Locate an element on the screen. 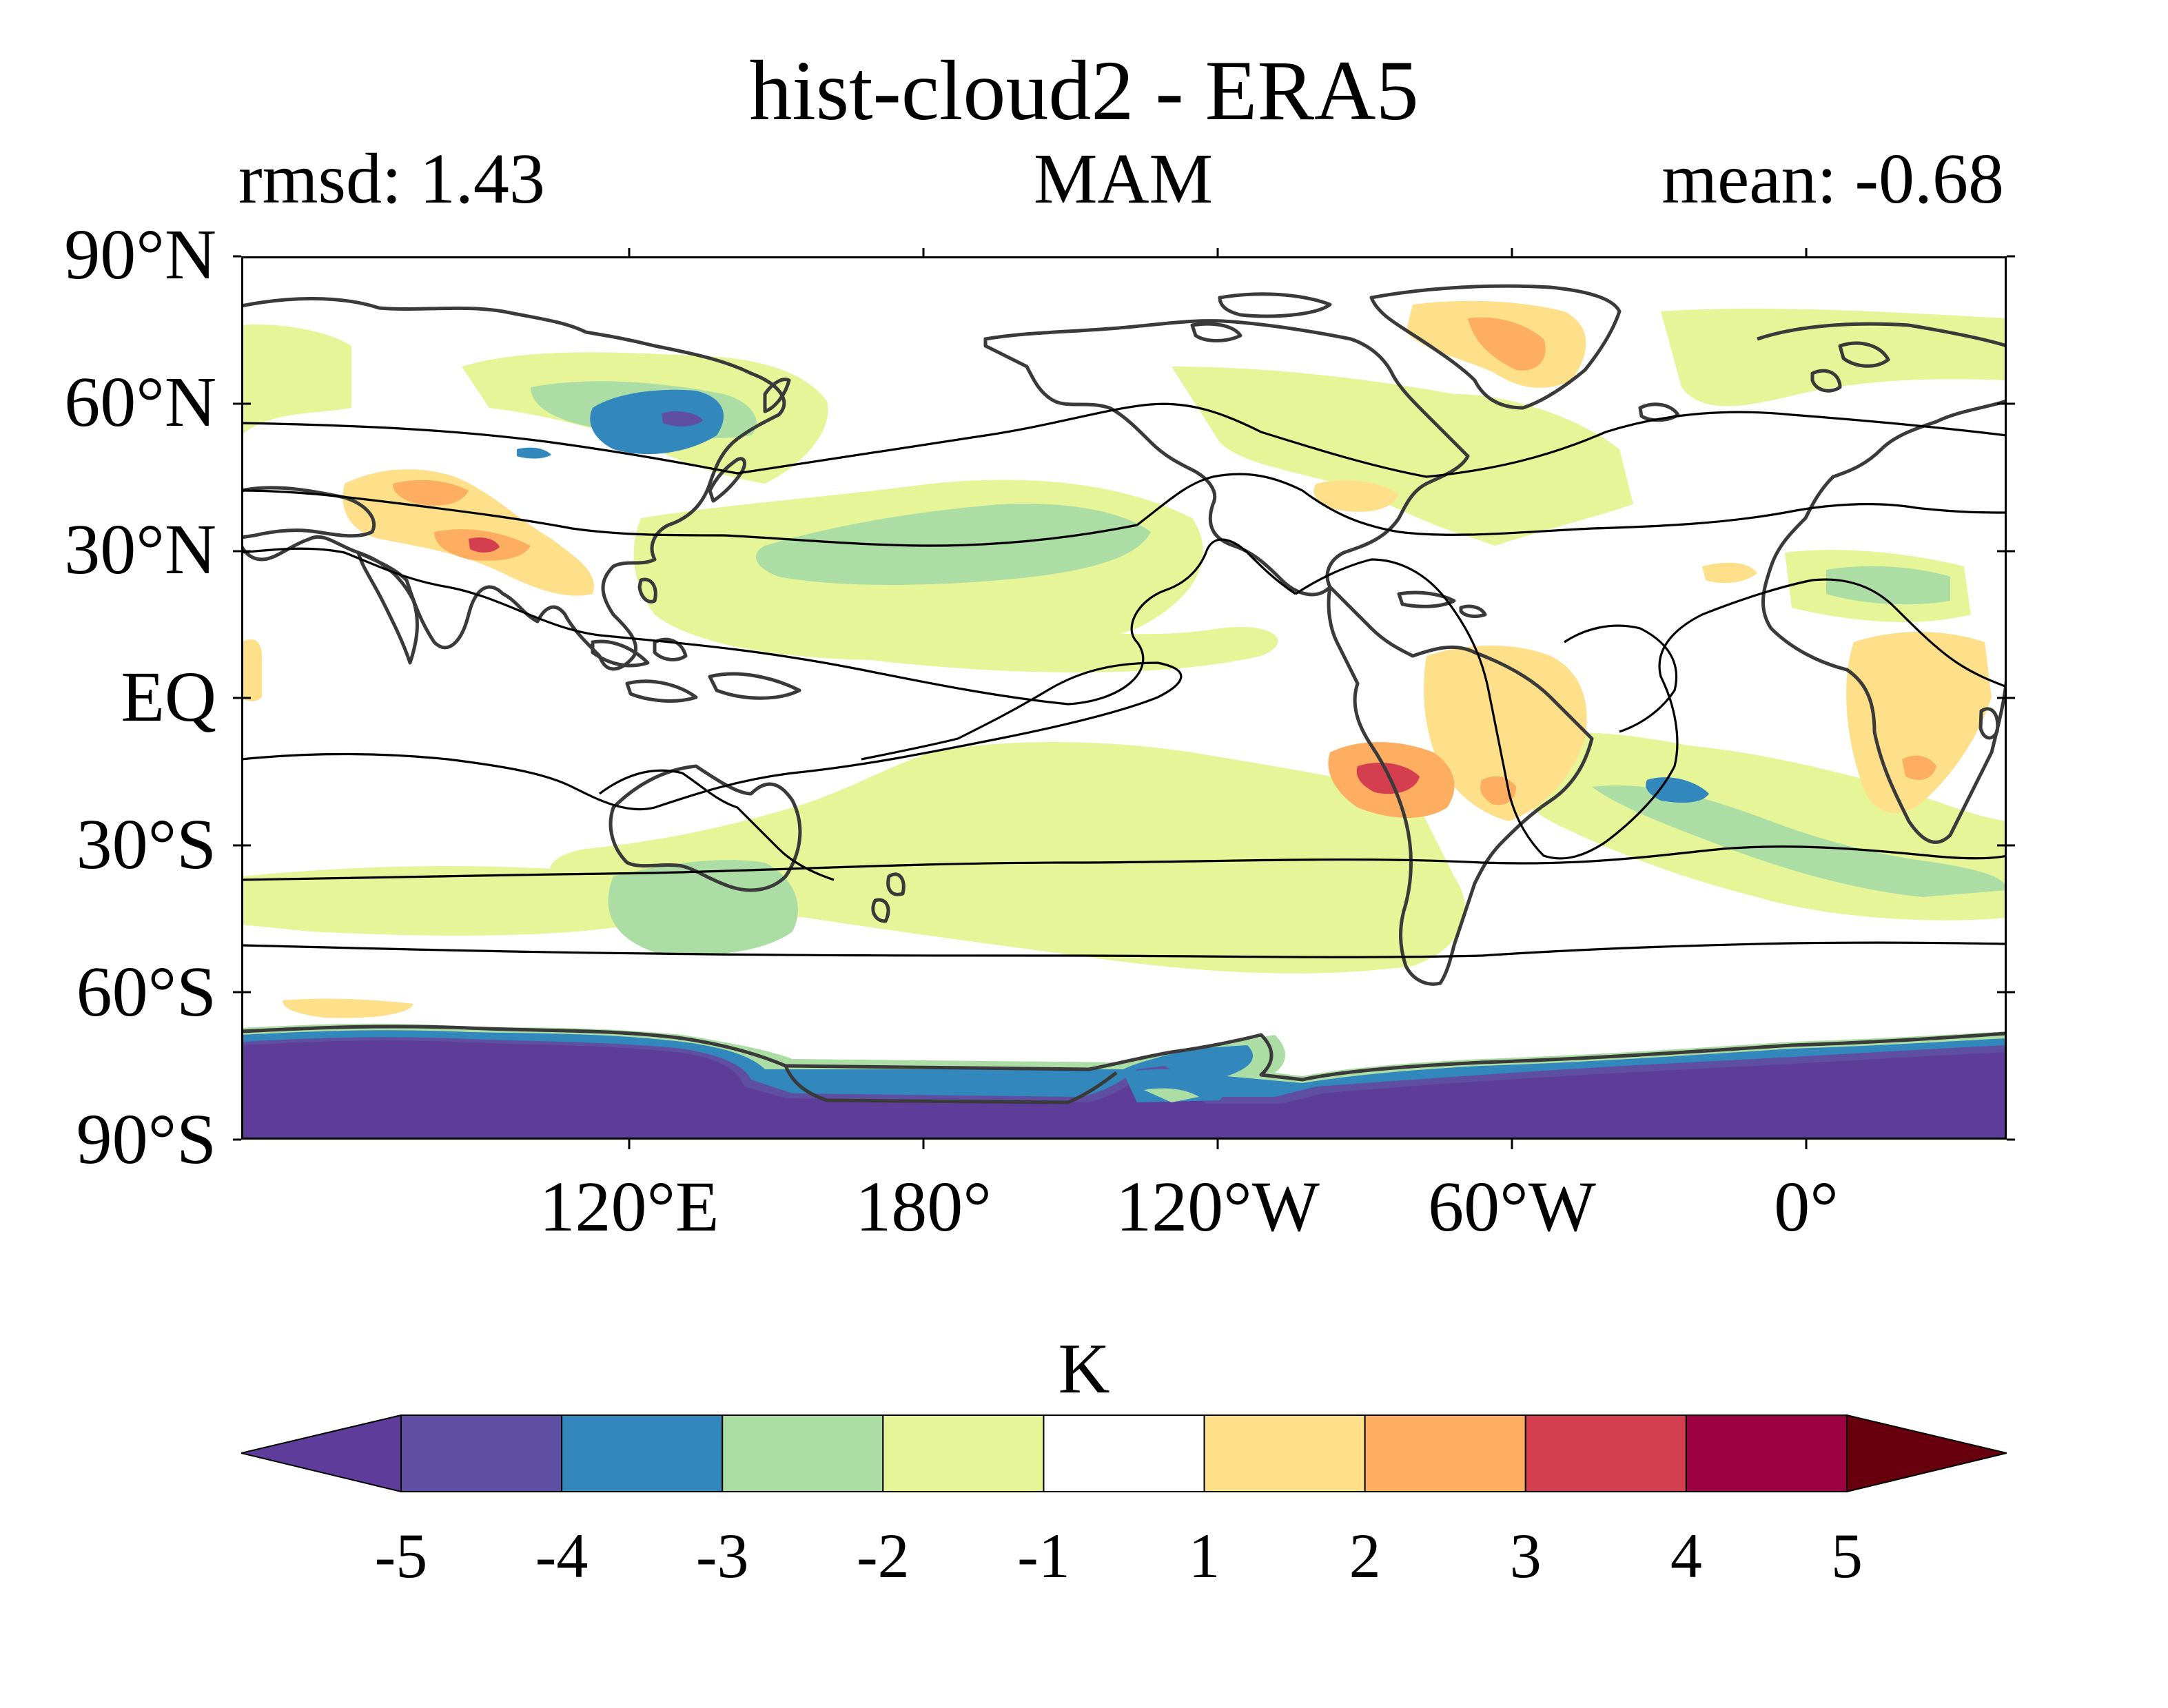  lat-label-90s: 90°S is located at coordinates (146, 1139).